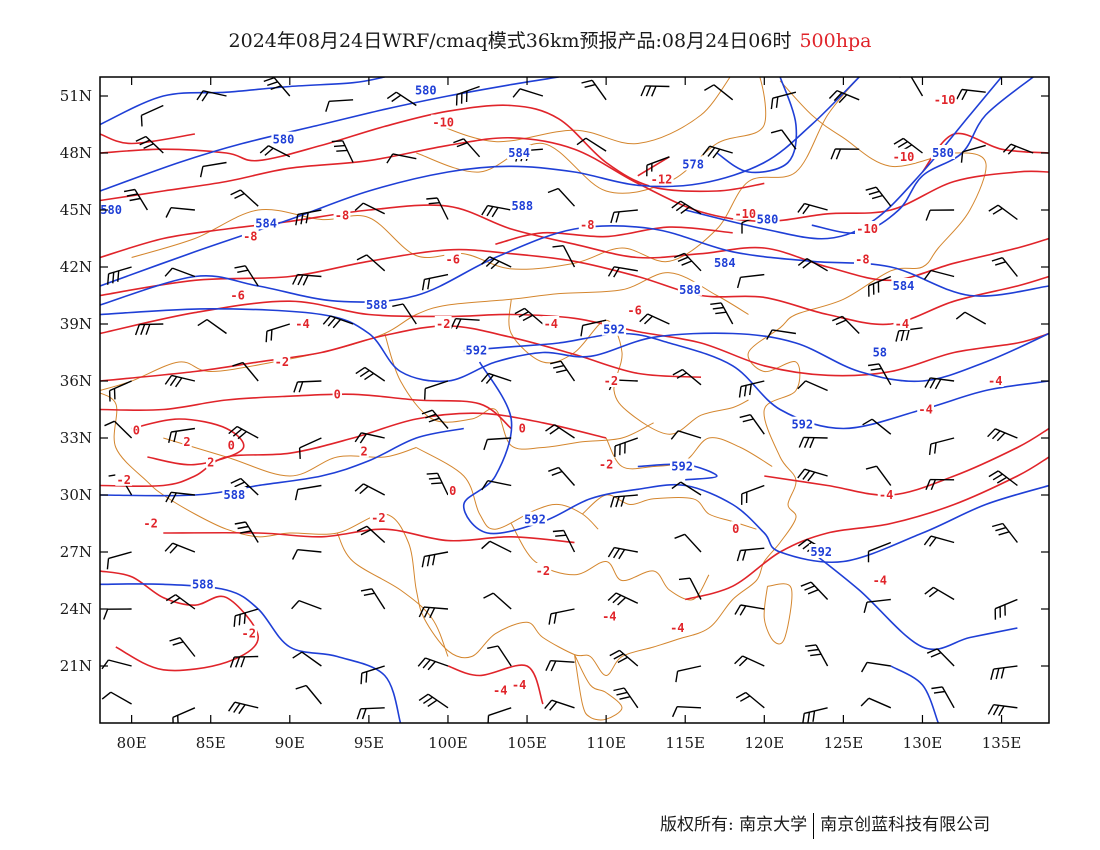  Describe the element at coordinates (282, 362) in the screenshot. I see `svg-text: -2` at that location.